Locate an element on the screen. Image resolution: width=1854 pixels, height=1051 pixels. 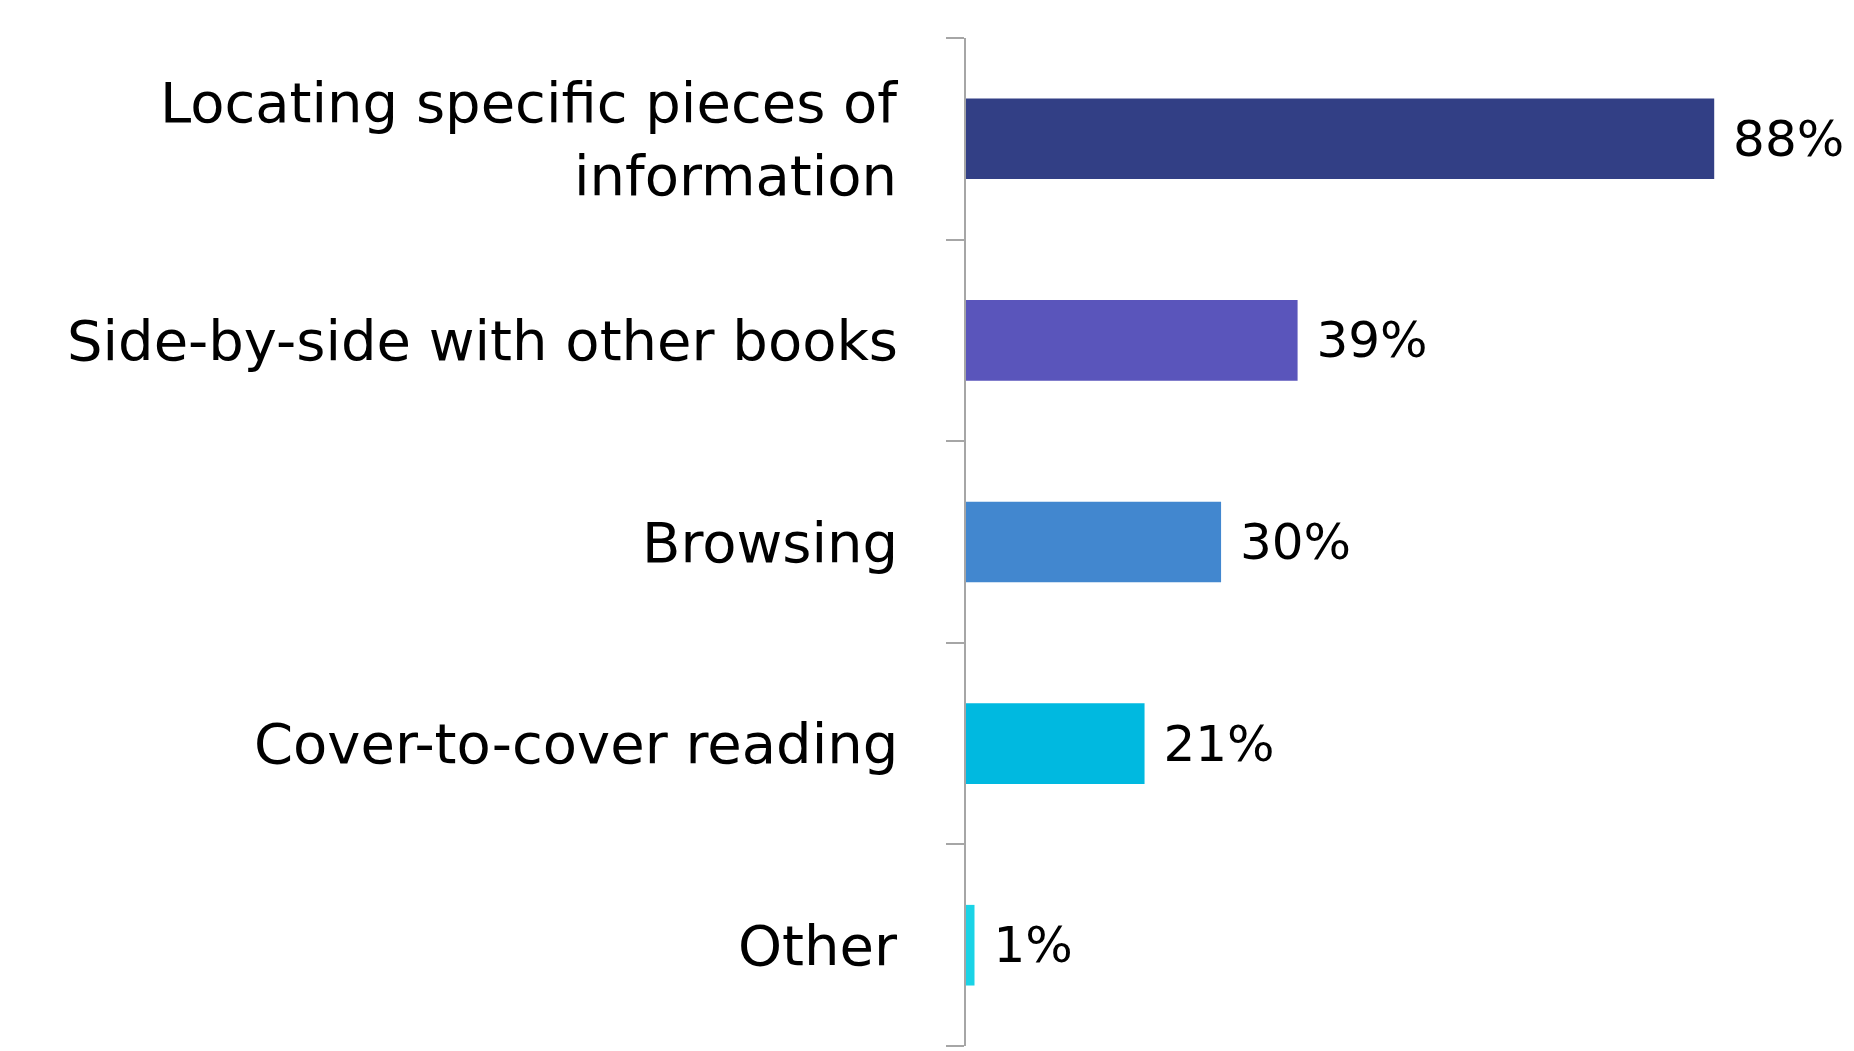
y-tick-label: Cover-to-cover reading is located at coordinates (576, 743).